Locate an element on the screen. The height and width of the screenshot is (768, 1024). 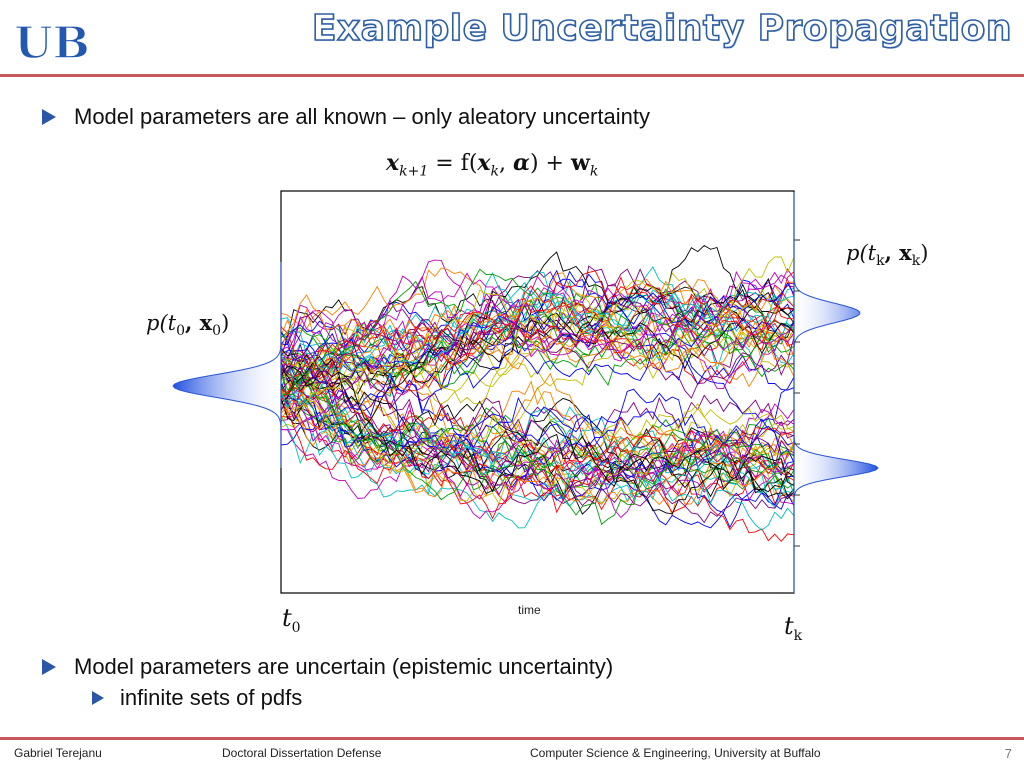
ub-logo: UB is located at coordinates (51, 41).